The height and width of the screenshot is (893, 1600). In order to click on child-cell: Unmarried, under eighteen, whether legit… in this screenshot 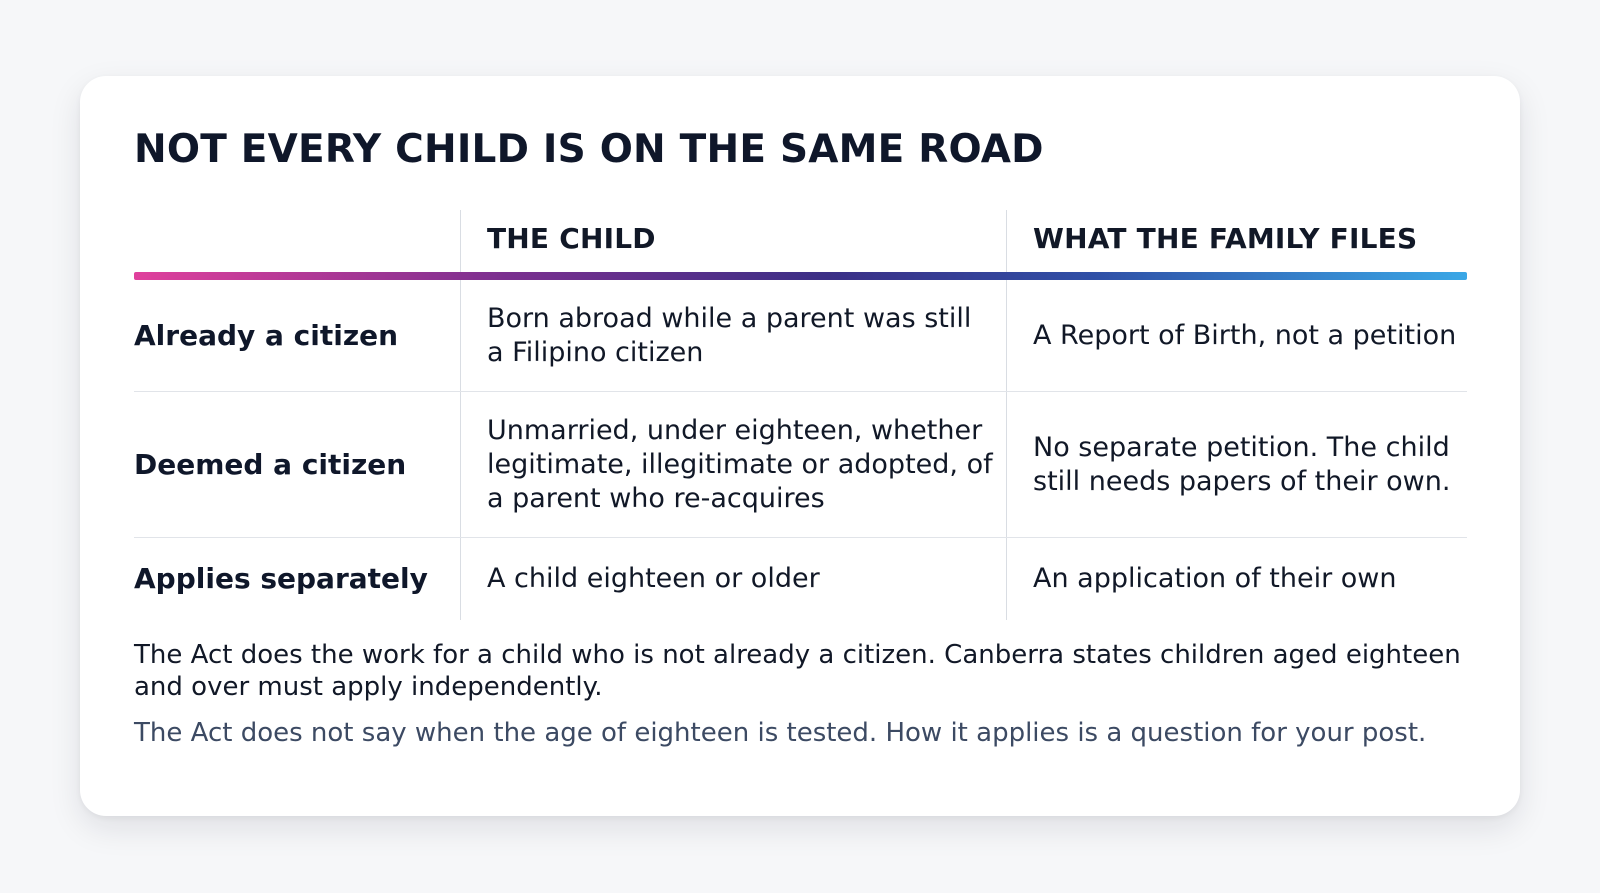, I will do `click(733, 464)`.